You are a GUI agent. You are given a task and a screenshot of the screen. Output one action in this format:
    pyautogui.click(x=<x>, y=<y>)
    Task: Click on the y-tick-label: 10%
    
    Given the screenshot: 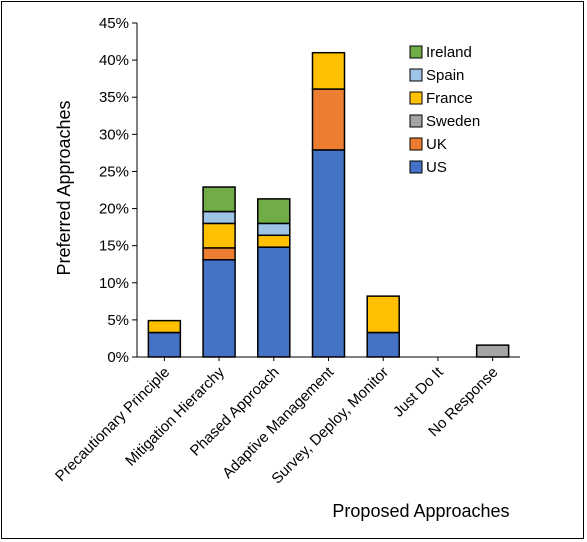 What is the action you would take?
    pyautogui.click(x=114, y=283)
    